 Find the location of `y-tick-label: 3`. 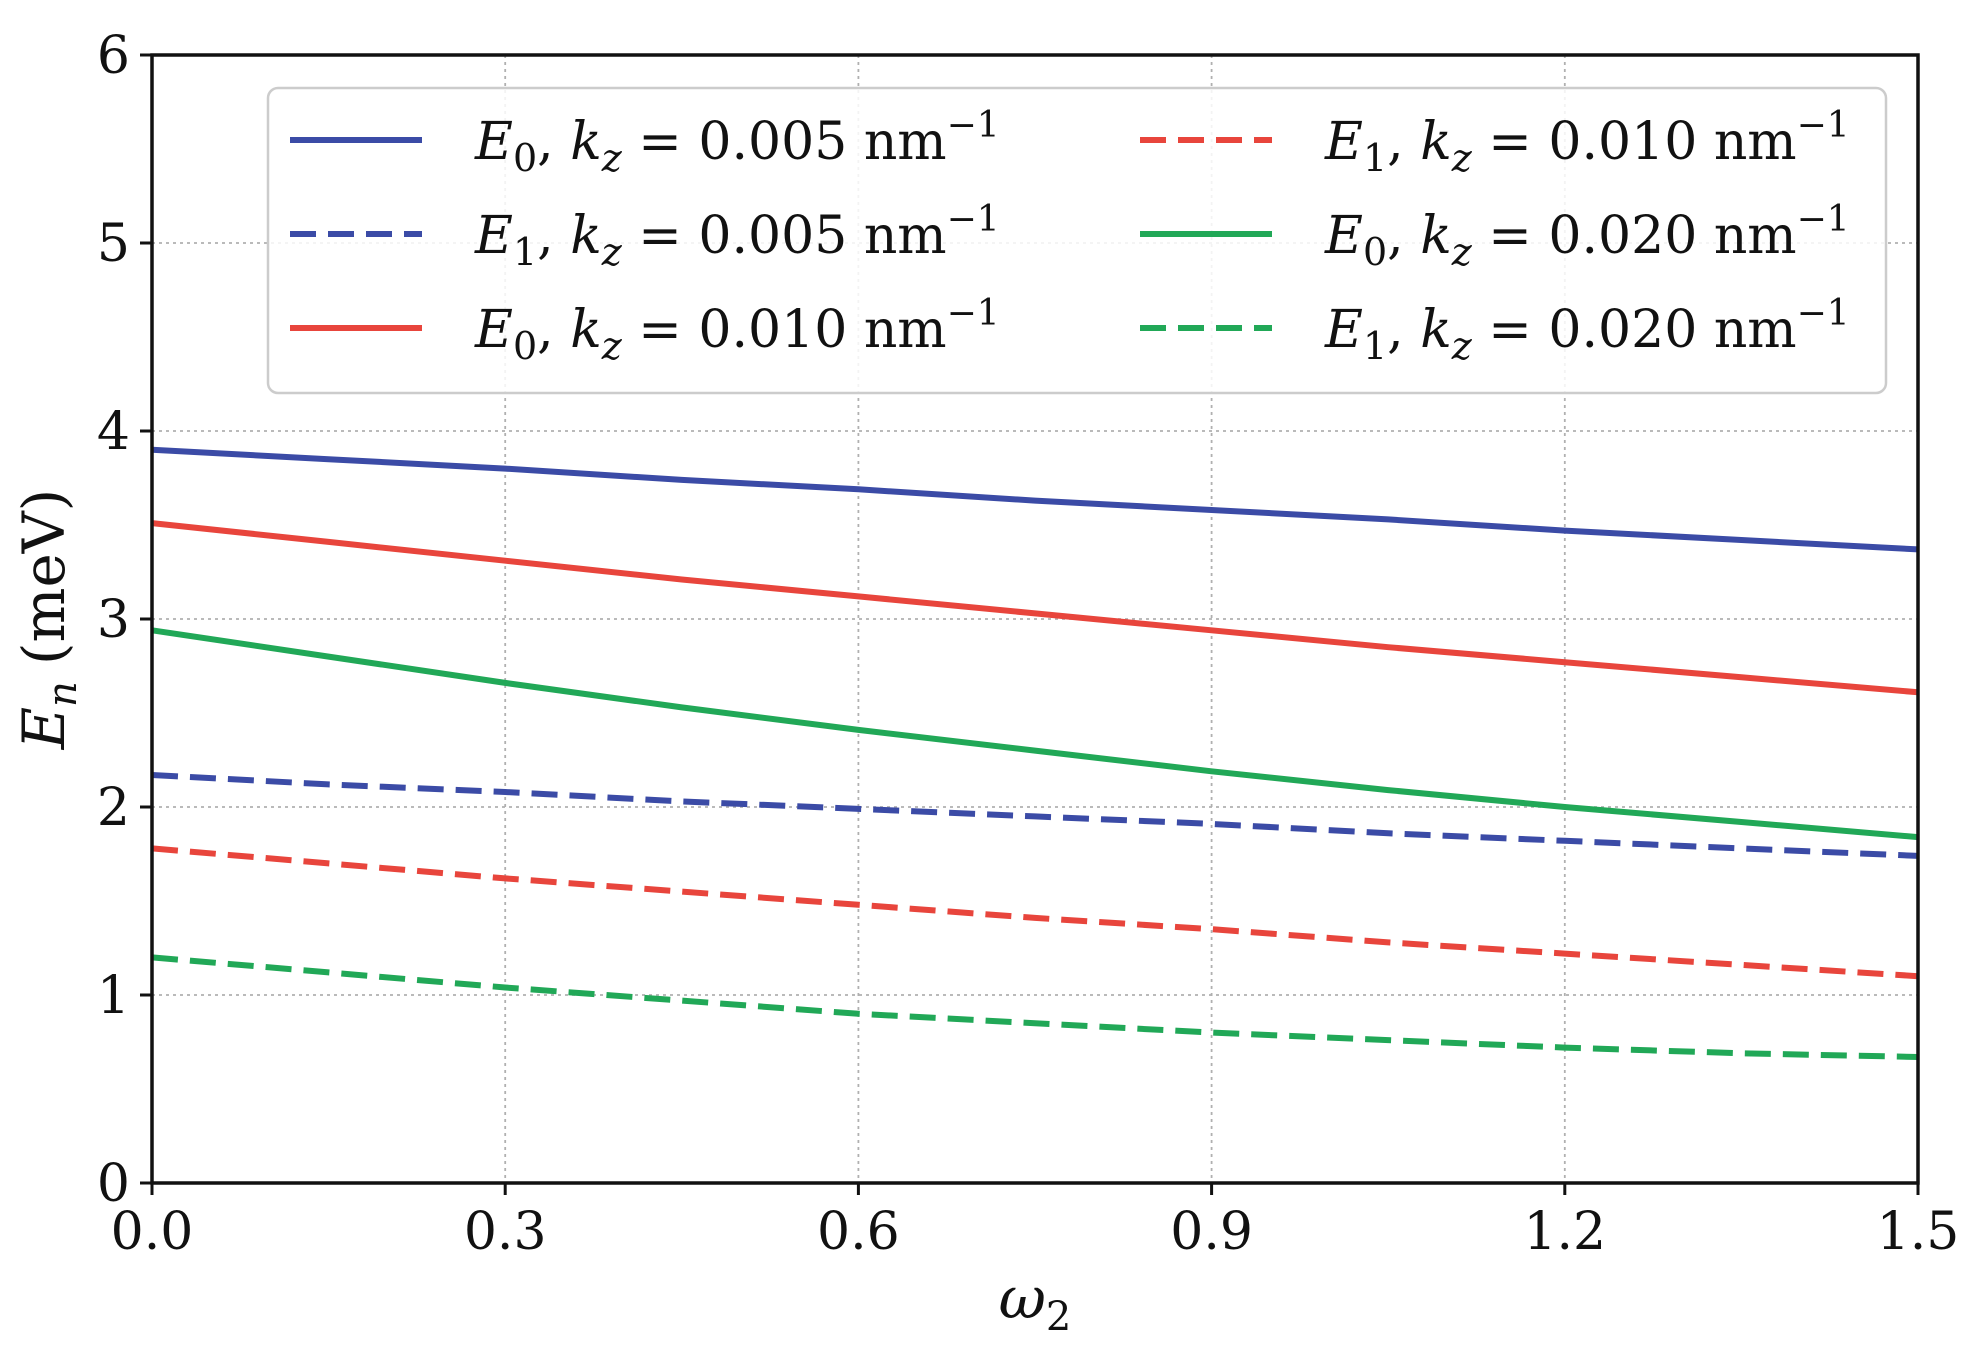

y-tick-label: 3 is located at coordinates (113, 620).